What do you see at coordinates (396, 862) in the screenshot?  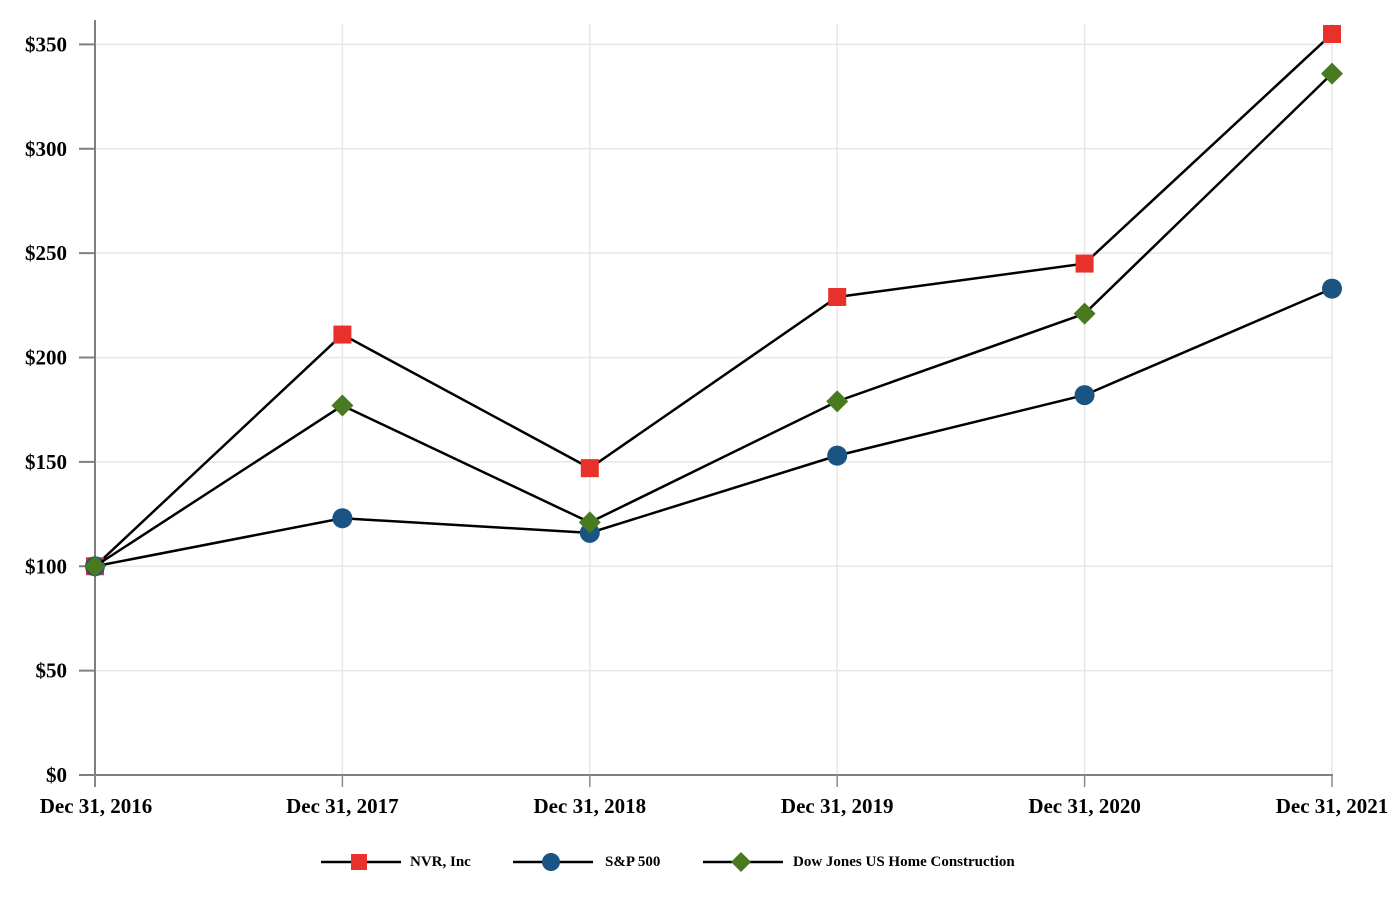 I see `legend-item-nvr-inc: NVR, Inc` at bounding box center [396, 862].